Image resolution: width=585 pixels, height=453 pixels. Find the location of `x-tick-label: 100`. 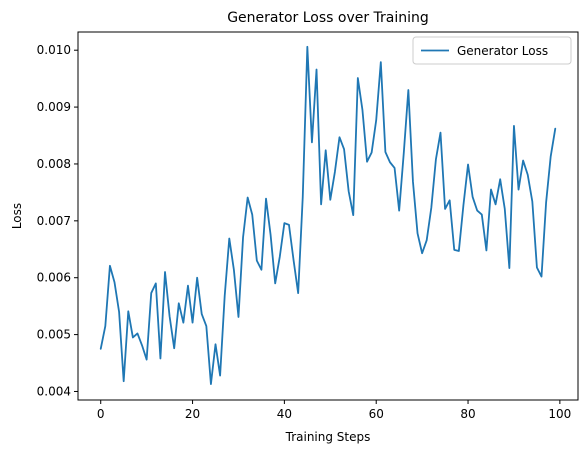

x-tick-label: 100 is located at coordinates (559, 414).